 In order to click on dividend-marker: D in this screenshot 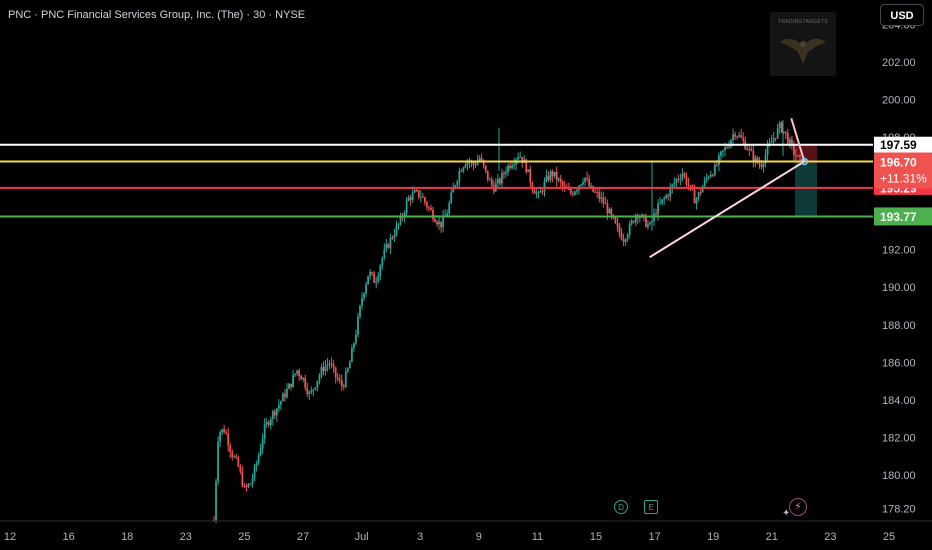, I will do `click(621, 507)`.